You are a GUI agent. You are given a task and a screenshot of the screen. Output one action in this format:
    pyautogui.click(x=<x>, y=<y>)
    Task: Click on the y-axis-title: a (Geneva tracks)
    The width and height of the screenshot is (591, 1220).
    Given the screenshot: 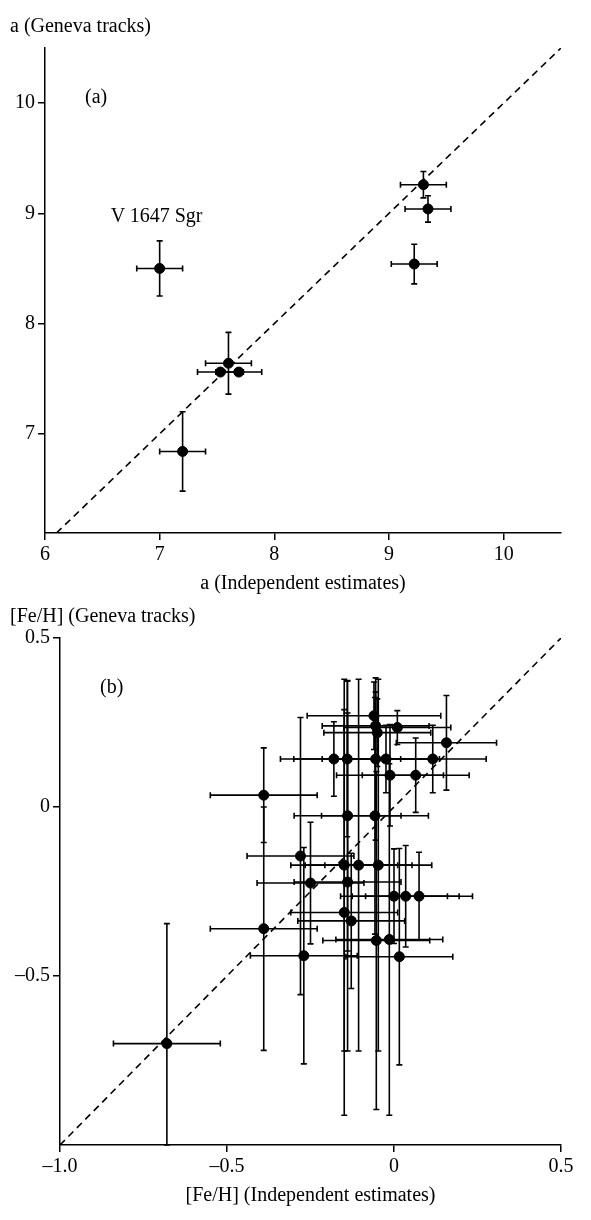 What is the action you would take?
    pyautogui.click(x=81, y=25)
    